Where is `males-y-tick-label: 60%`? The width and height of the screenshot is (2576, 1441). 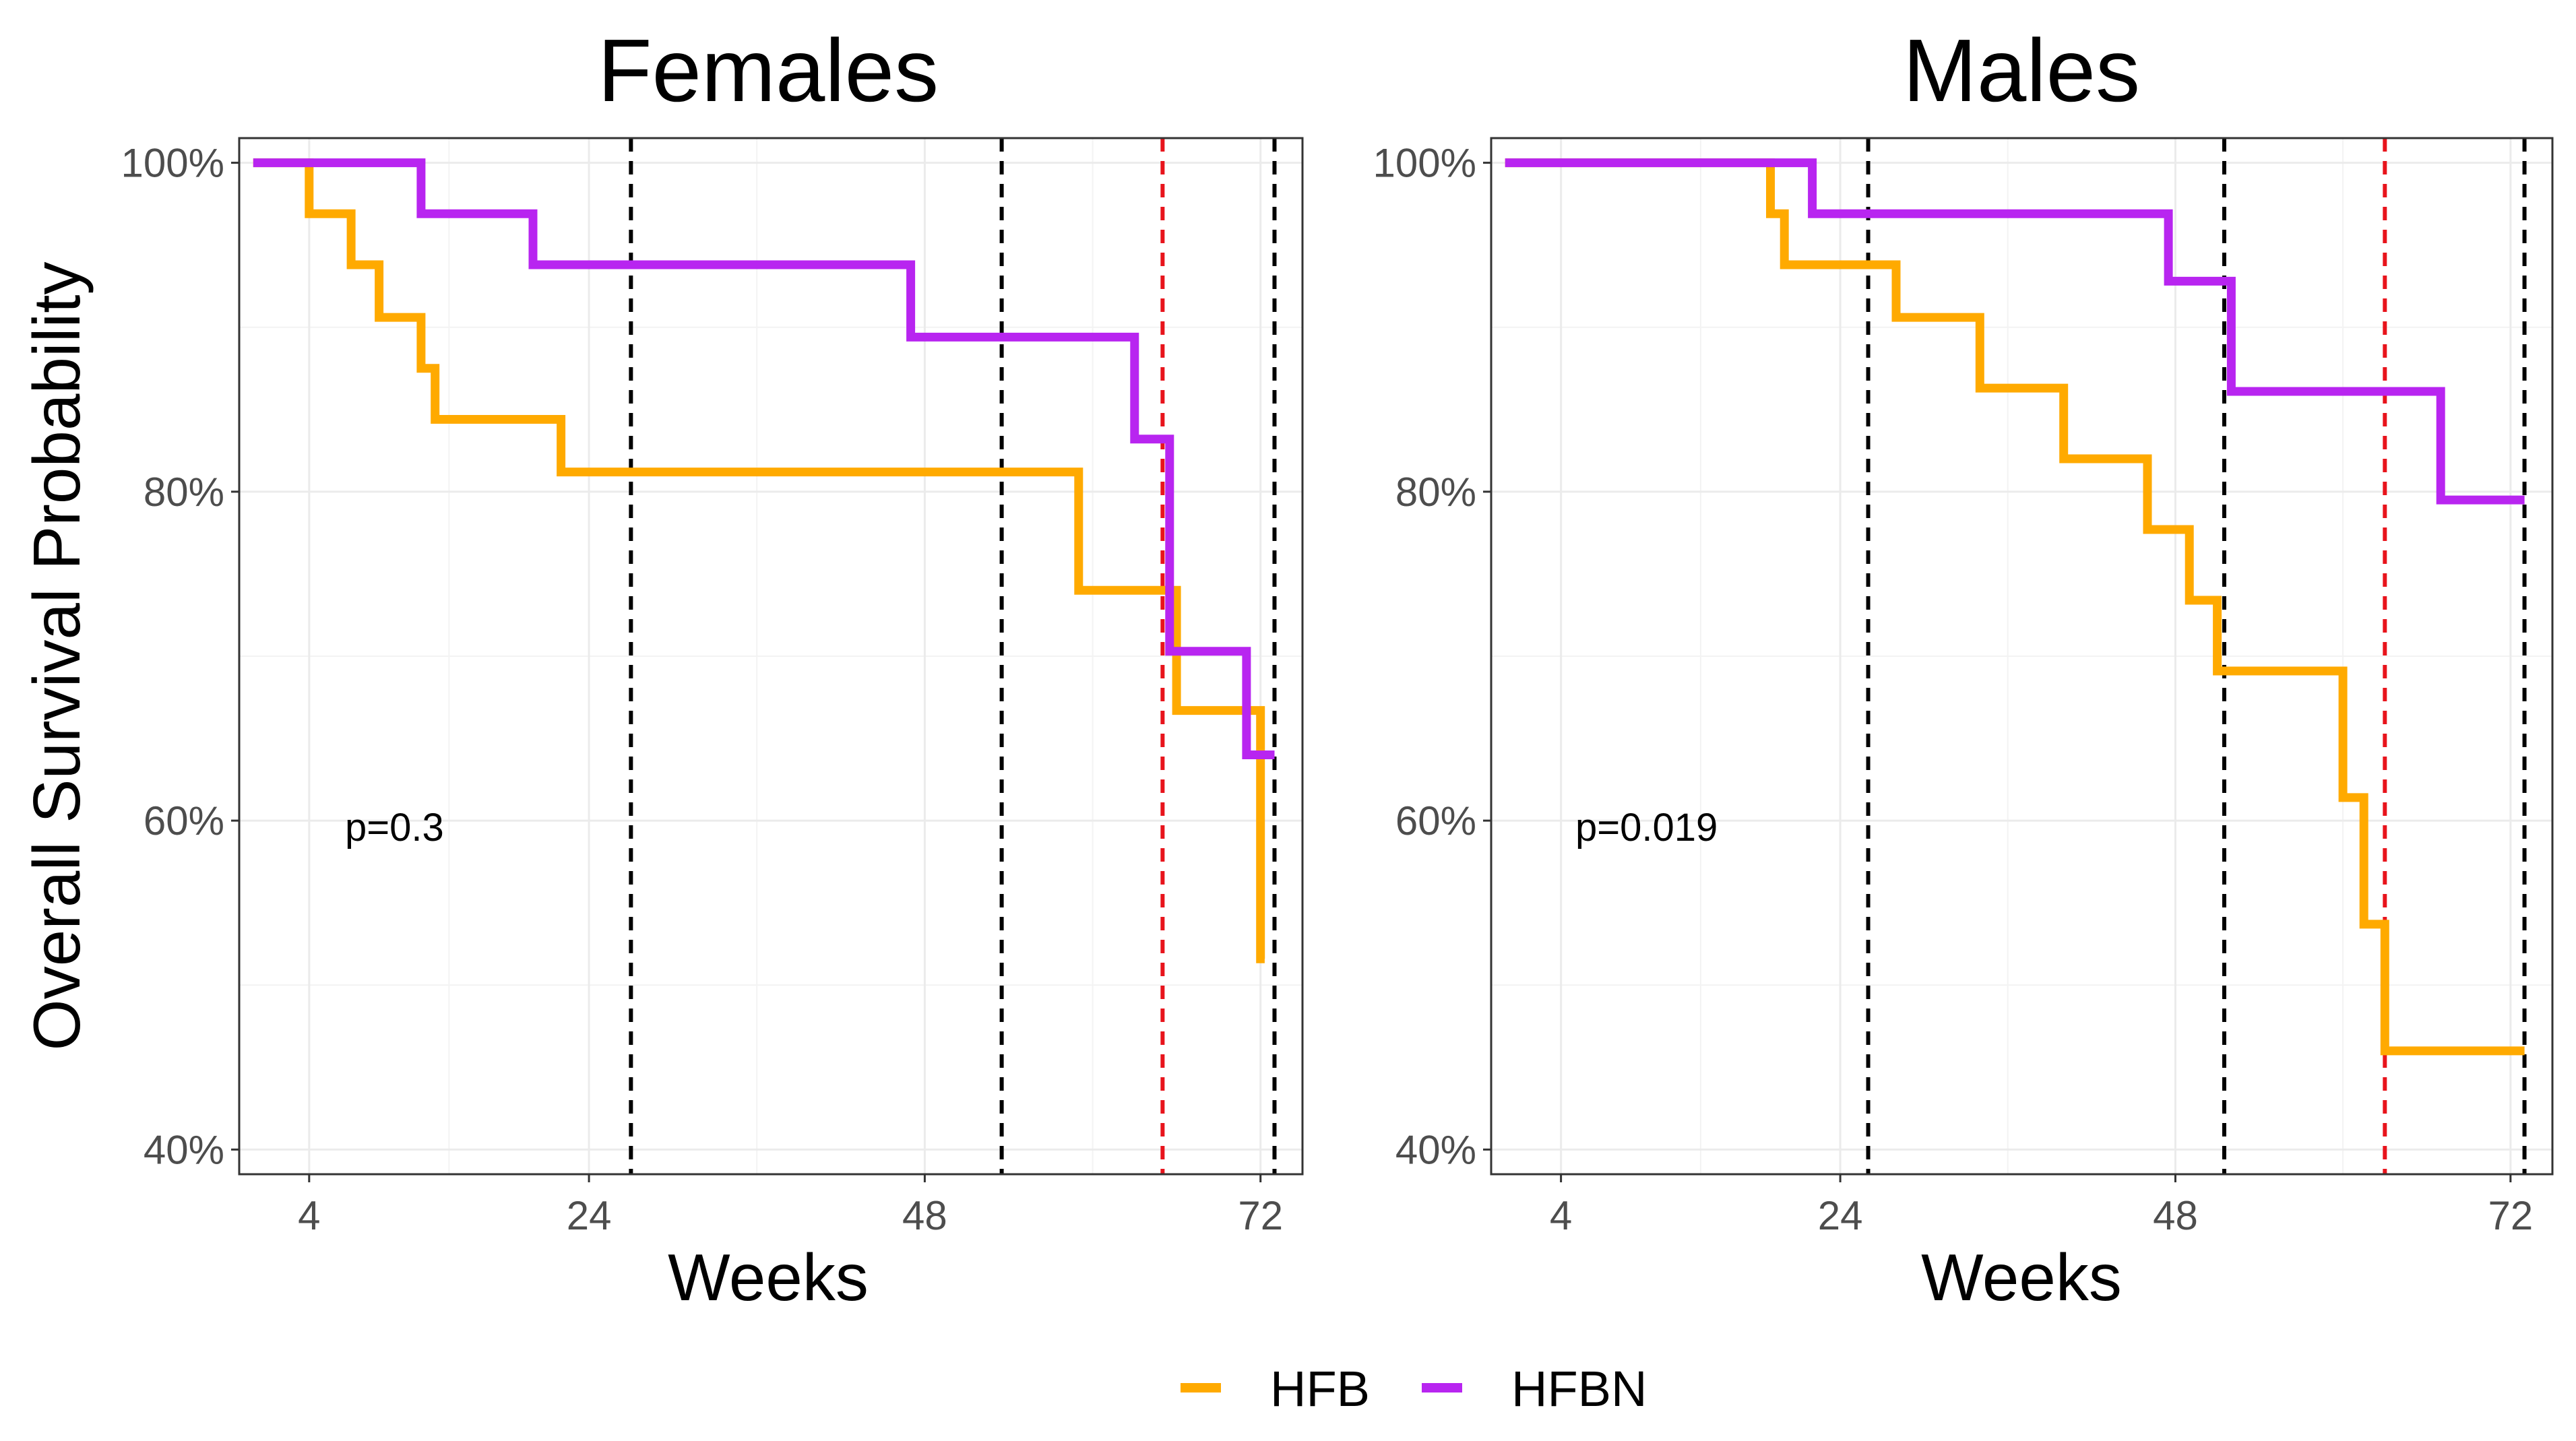 males-y-tick-label: 60% is located at coordinates (1435, 821).